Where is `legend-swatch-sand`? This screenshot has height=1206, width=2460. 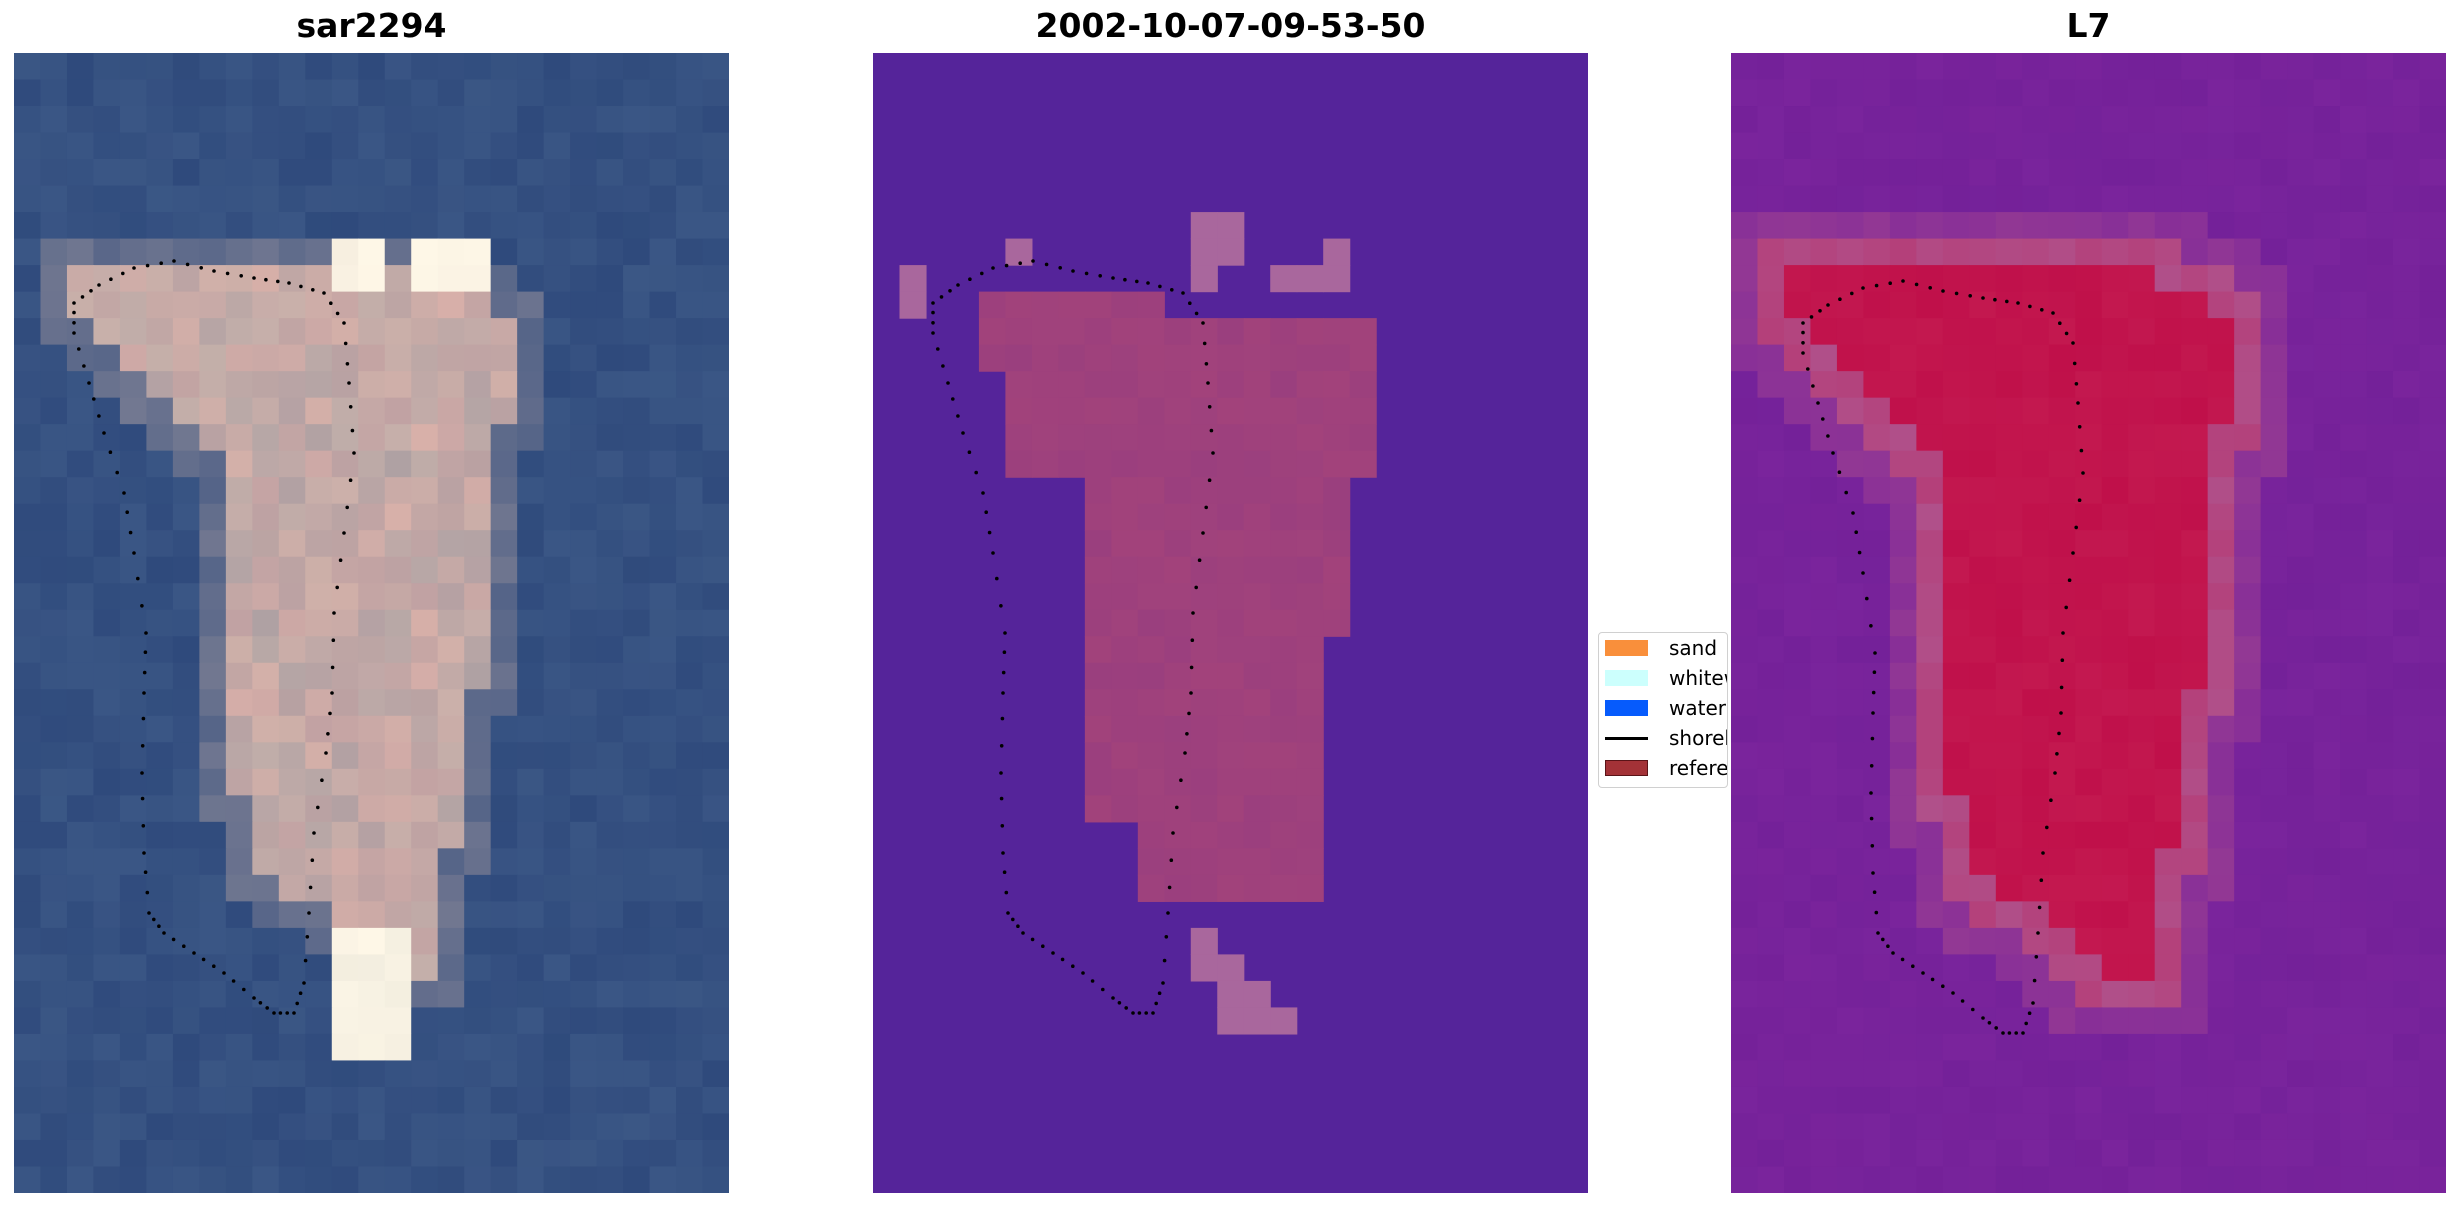
legend-swatch-sand is located at coordinates (1626, 648).